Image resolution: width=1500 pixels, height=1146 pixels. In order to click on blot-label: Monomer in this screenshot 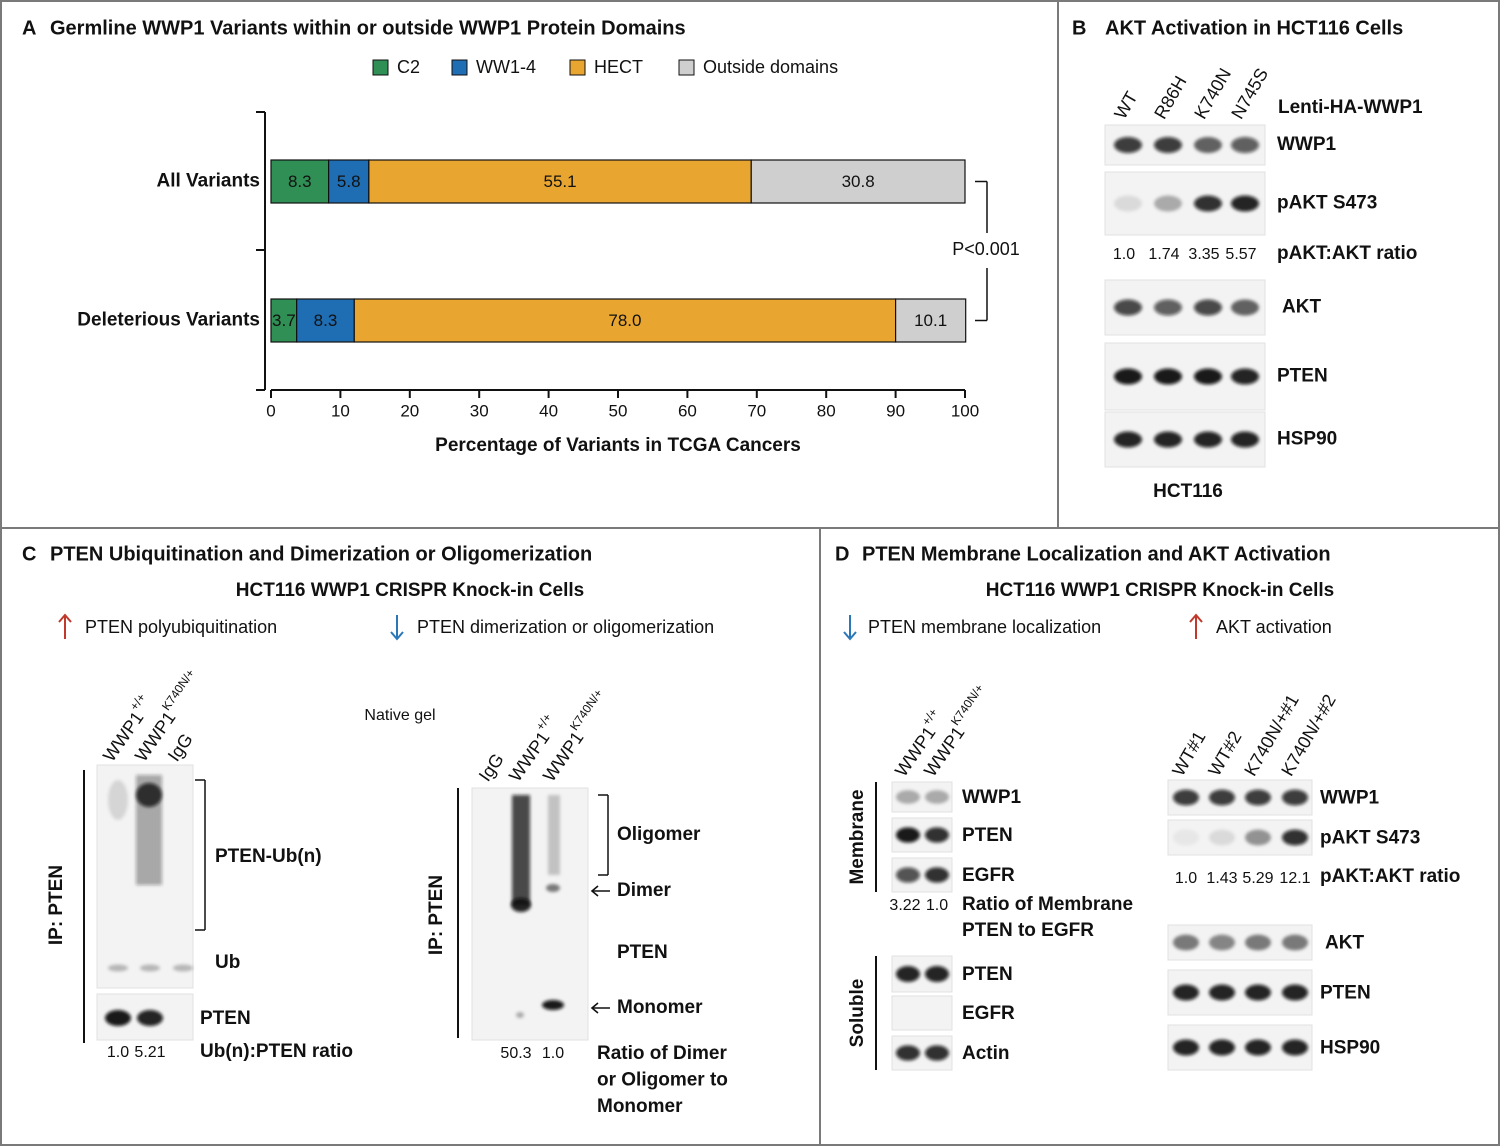, I will do `click(660, 1007)`.